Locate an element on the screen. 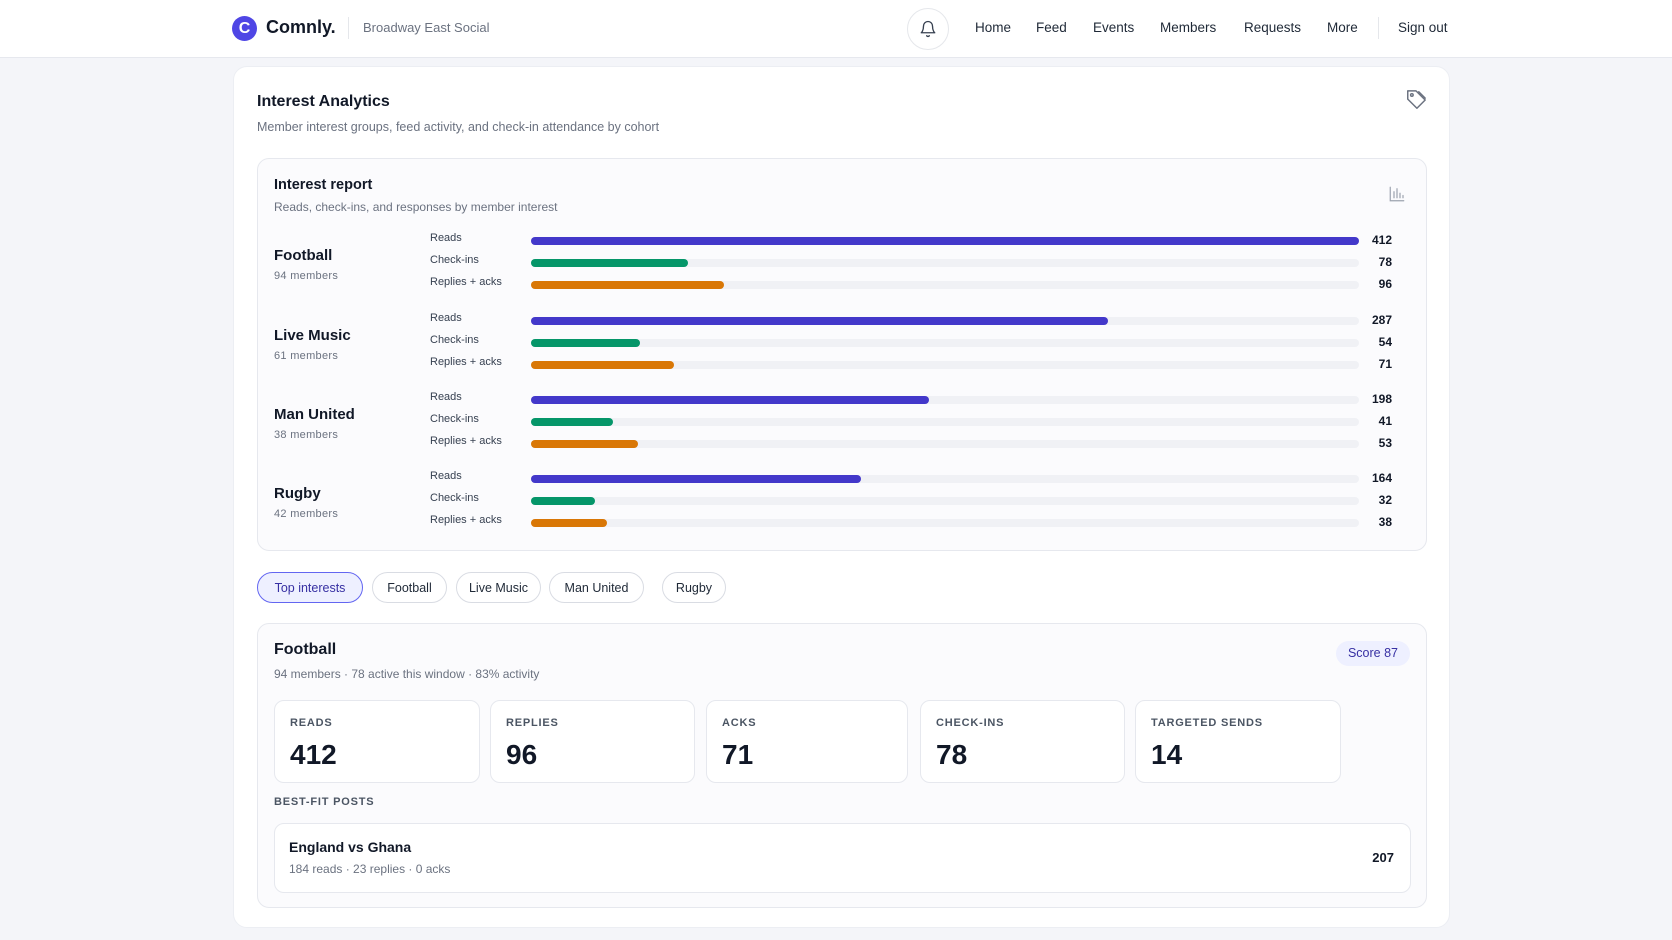 Image resolution: width=1672 pixels, height=940 pixels. nav-members: Members is located at coordinates (1188, 27).